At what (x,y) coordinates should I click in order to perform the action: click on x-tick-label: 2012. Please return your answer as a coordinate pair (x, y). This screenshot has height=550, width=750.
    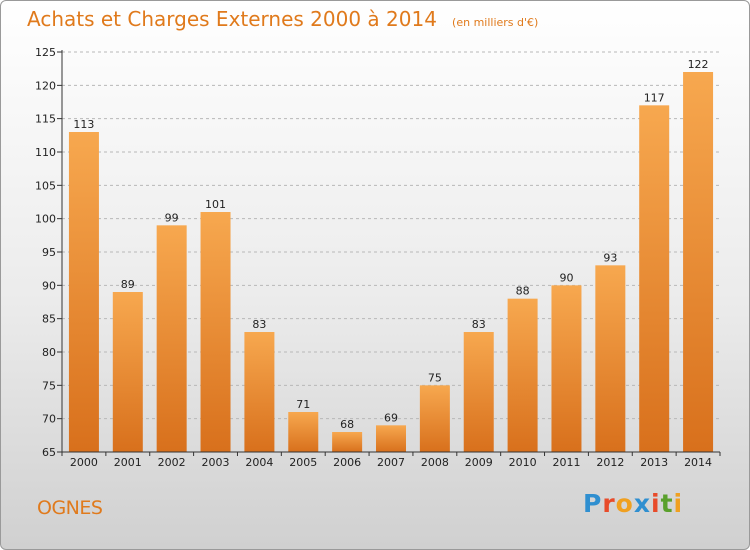
    Looking at the image, I should click on (610, 462).